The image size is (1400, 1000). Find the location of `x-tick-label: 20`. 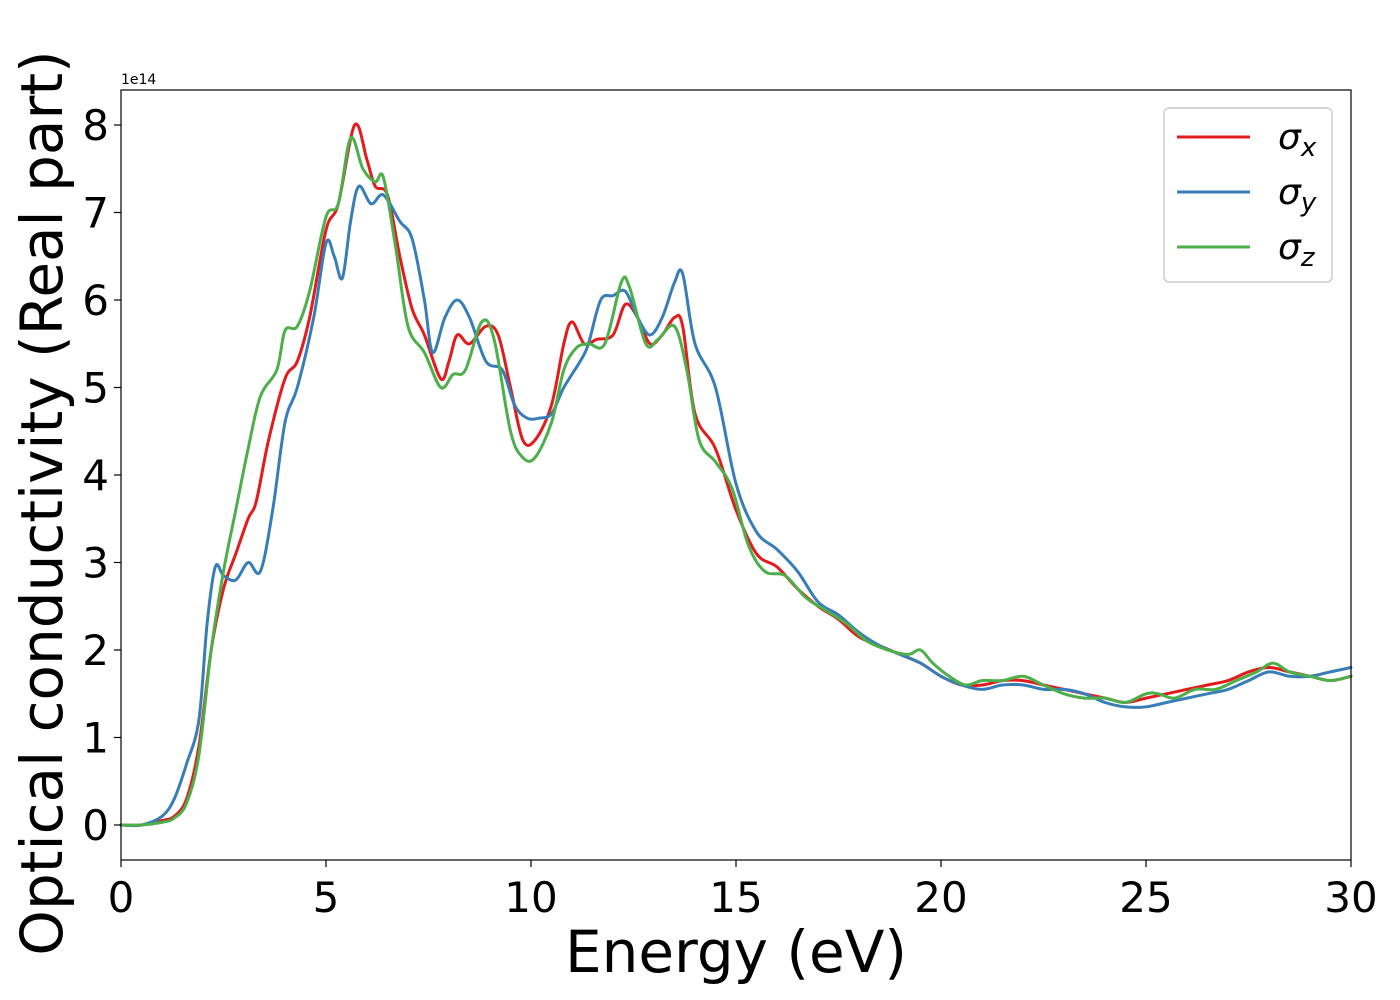

x-tick-label: 20 is located at coordinates (940, 897).